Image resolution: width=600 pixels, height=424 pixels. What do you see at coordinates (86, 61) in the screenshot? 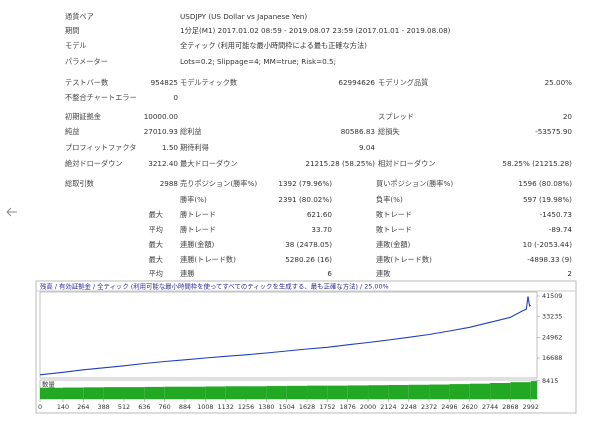
I see `field-label: パラメーター` at bounding box center [86, 61].